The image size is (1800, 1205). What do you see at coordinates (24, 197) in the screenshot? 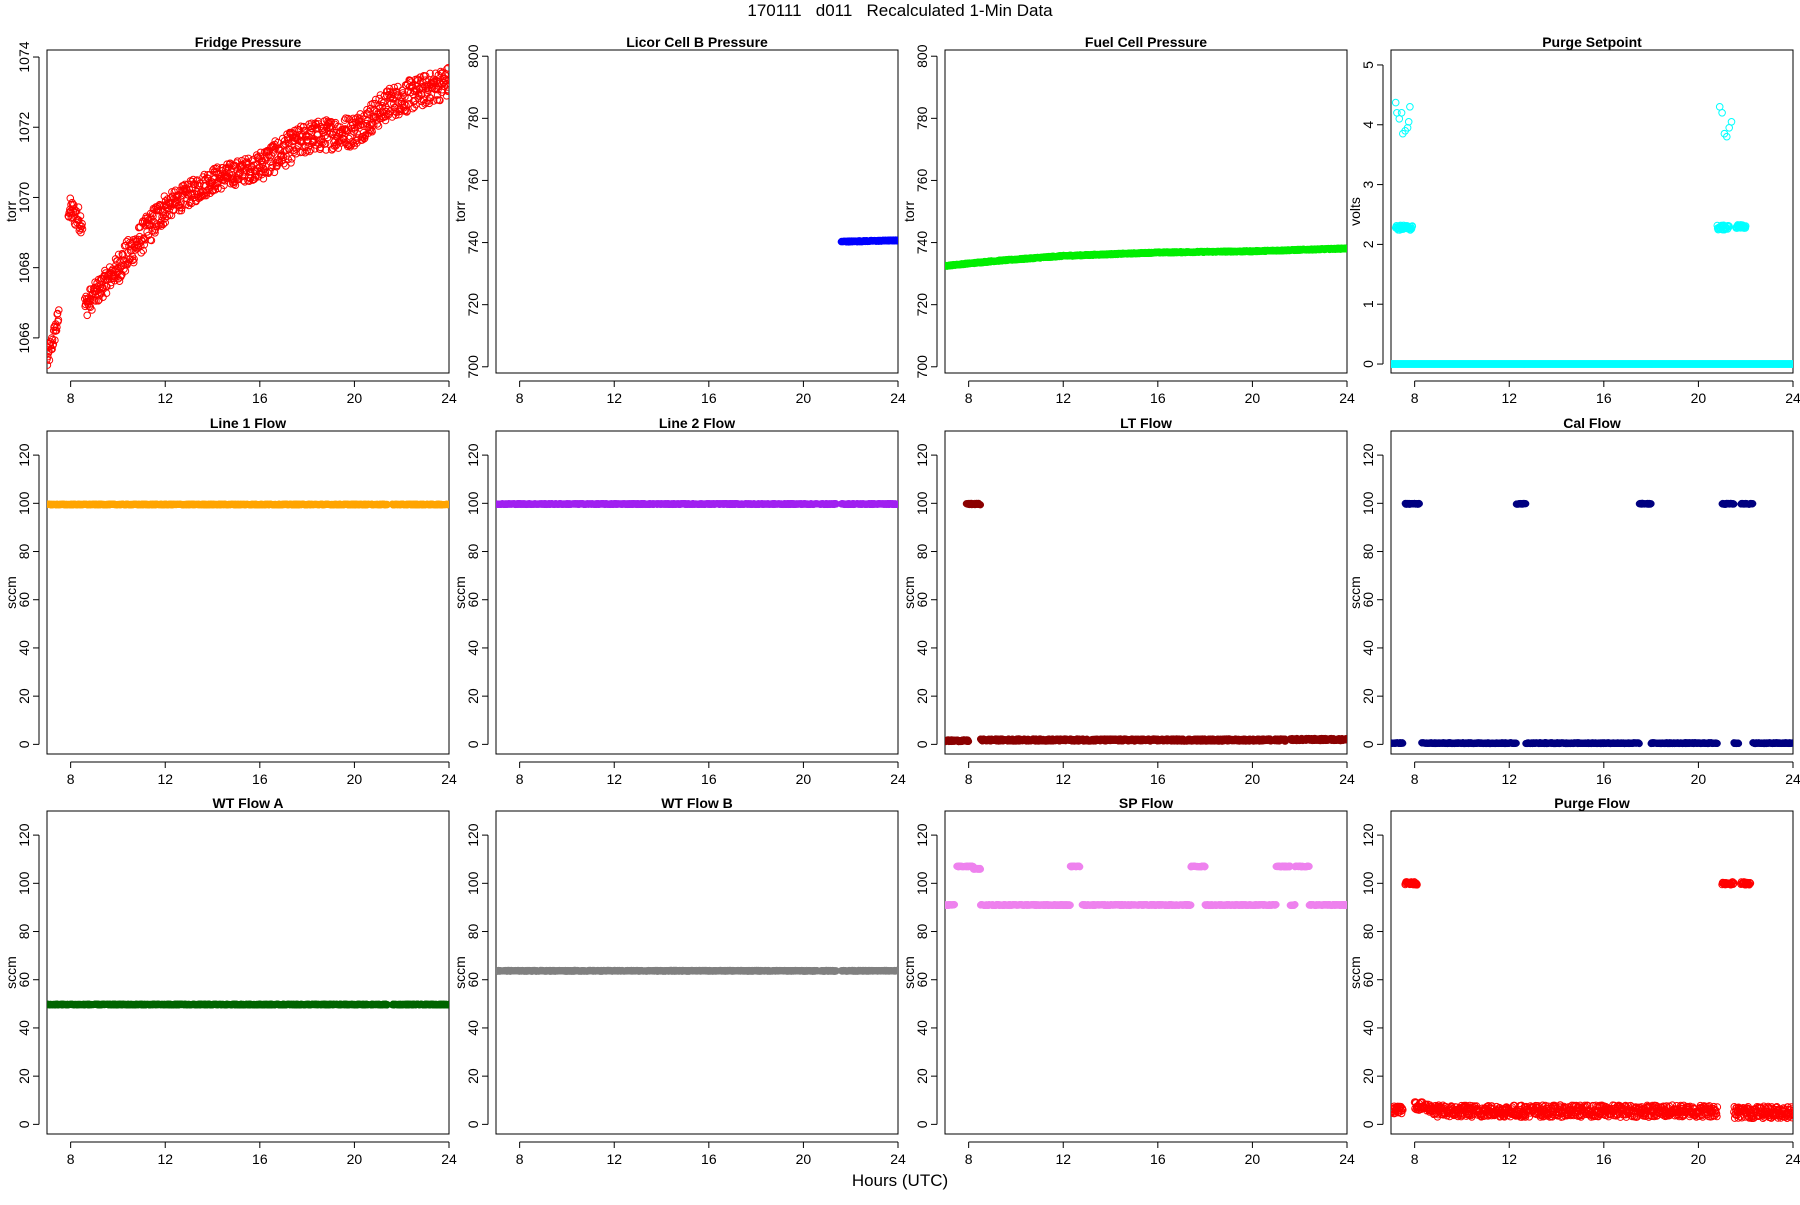
I see `y-tick-label: 1070` at bounding box center [24, 197].